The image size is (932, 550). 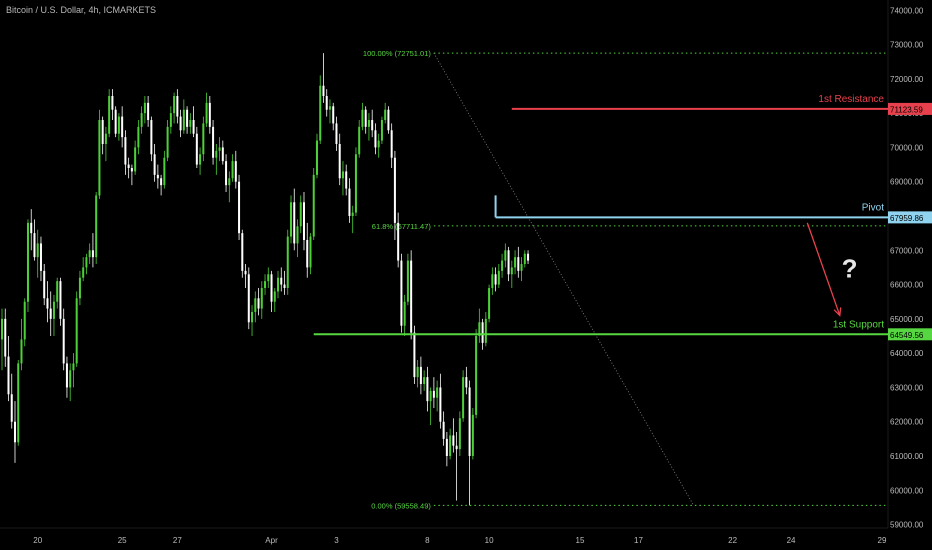 I want to click on x-tick-label: 25, so click(x=122, y=540).